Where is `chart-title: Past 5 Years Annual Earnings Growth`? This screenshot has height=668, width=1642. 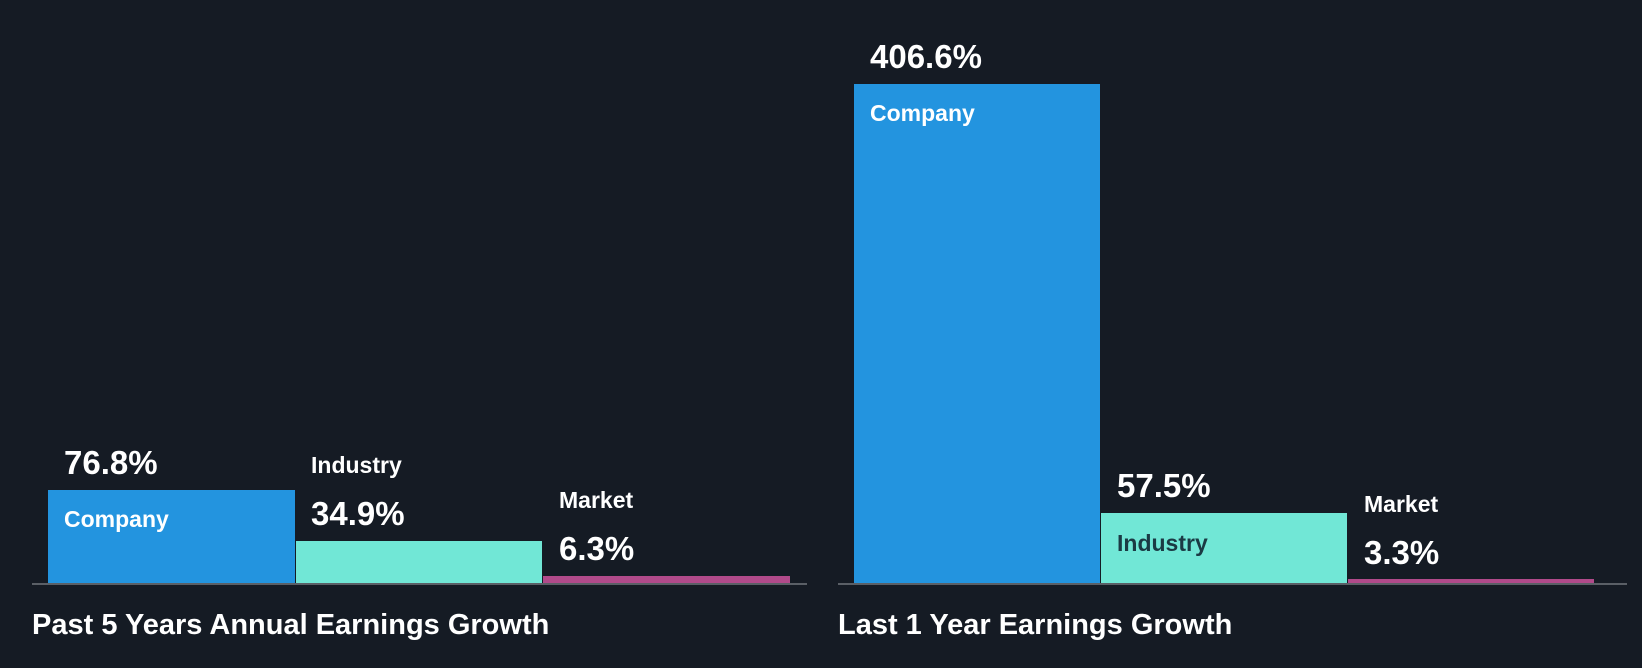 chart-title: Past 5 Years Annual Earnings Growth is located at coordinates (291, 625).